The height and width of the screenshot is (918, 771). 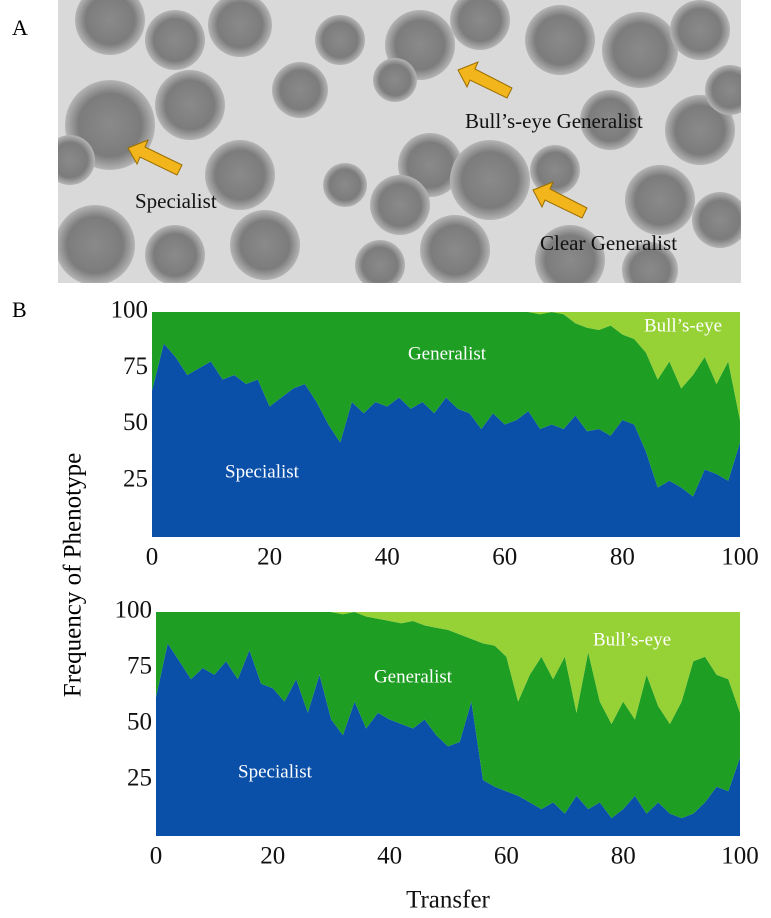 I want to click on y-axis-label: Frequency of Phenotype, so click(x=73, y=575).